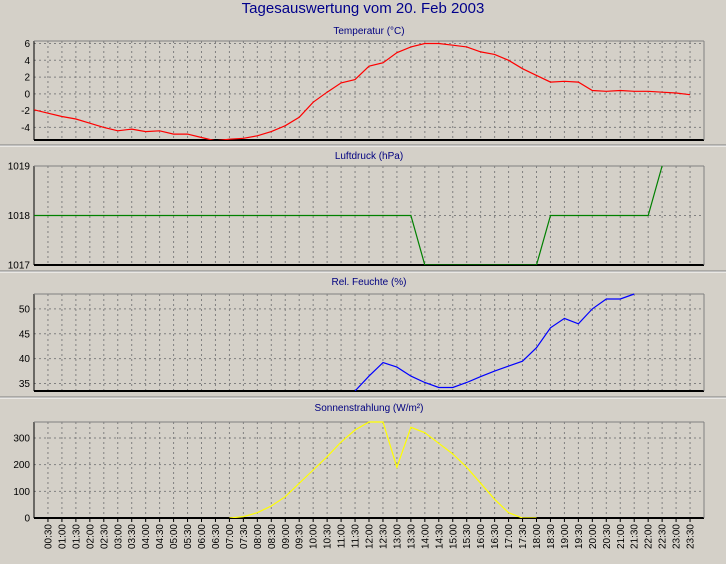 The height and width of the screenshot is (564, 726). What do you see at coordinates (25, 309) in the screenshot?
I see `ytick-label-2-0: 50` at bounding box center [25, 309].